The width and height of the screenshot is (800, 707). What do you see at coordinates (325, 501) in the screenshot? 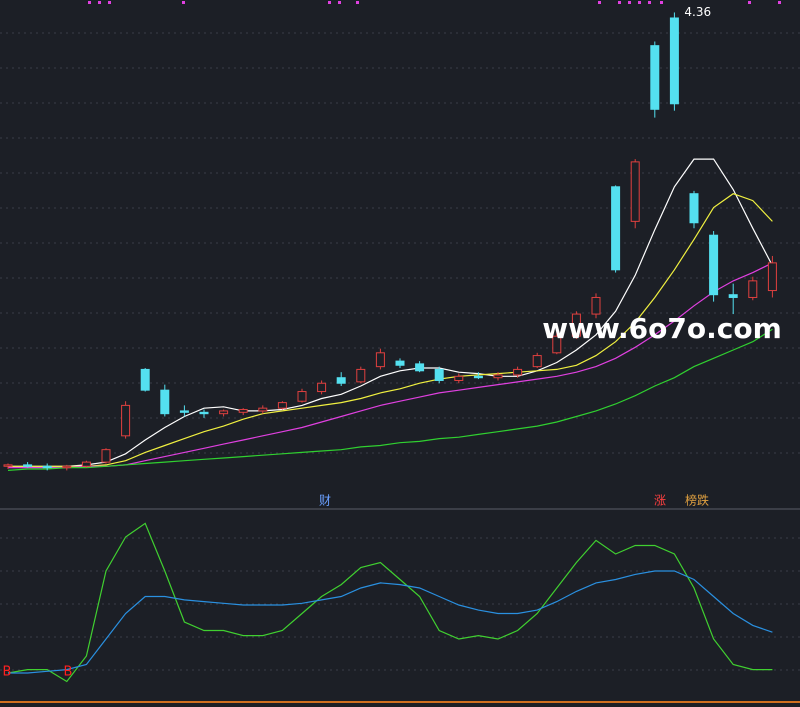
I see `annotation: 财` at bounding box center [325, 501].